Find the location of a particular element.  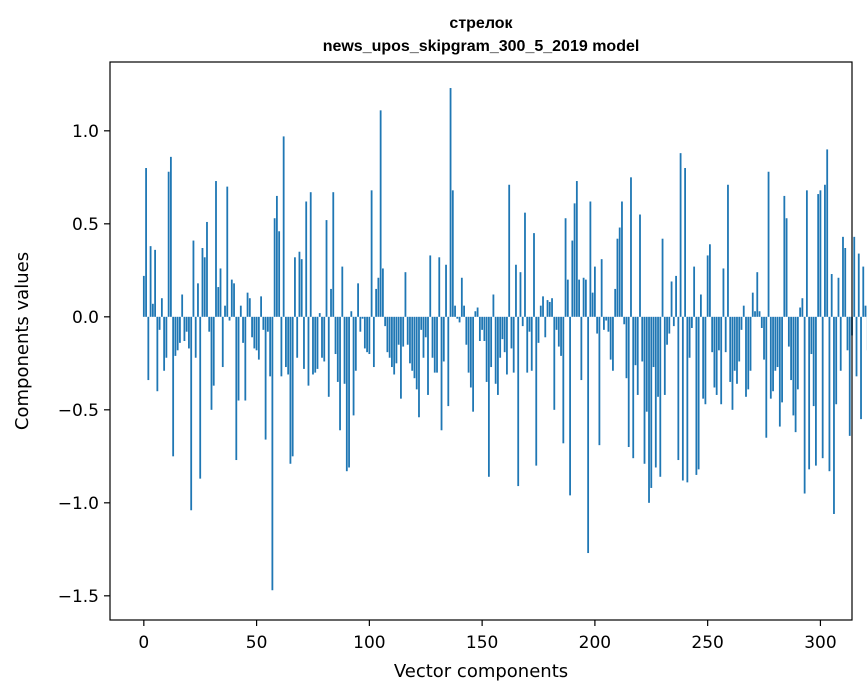

x-tick-label: 250 is located at coordinates (707, 643).